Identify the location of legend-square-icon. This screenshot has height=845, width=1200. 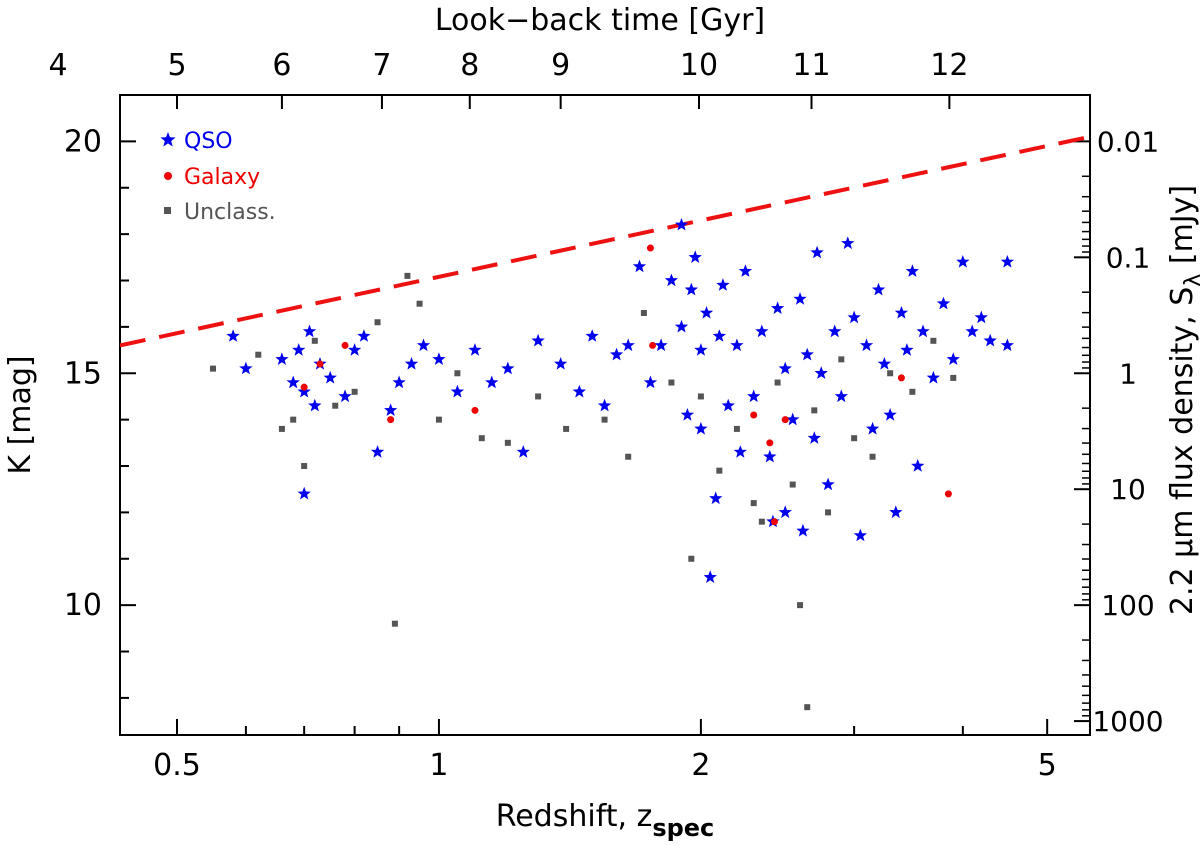
(167, 210).